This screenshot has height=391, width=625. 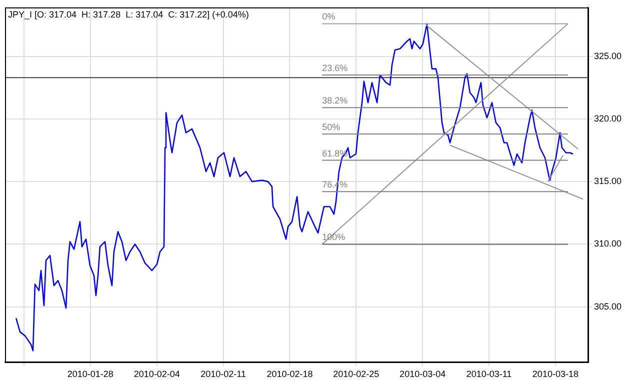 I want to click on y-tick-label: 325.00, so click(x=608, y=55).